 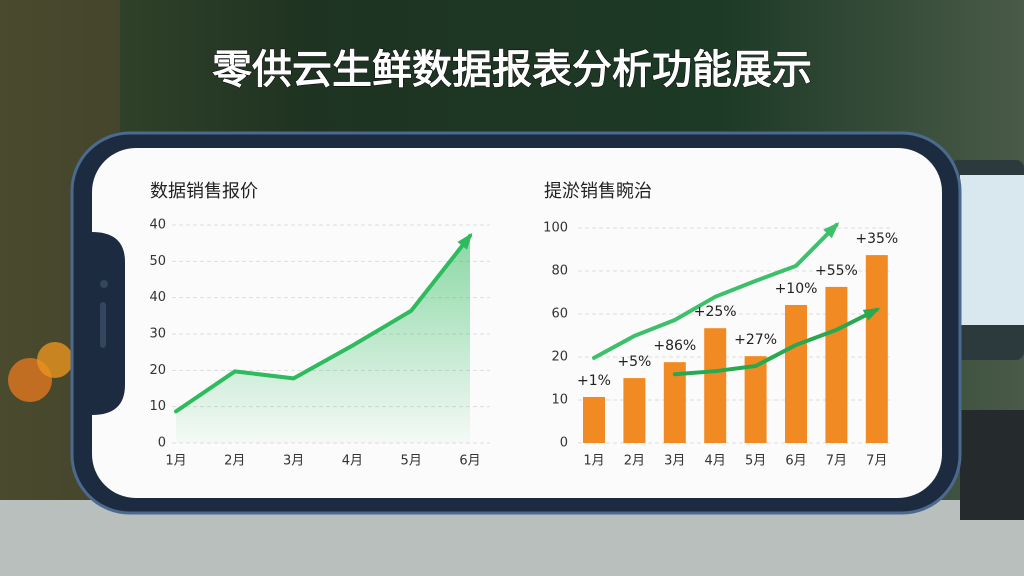 What do you see at coordinates (55, 360) in the screenshot?
I see `produce` at bounding box center [55, 360].